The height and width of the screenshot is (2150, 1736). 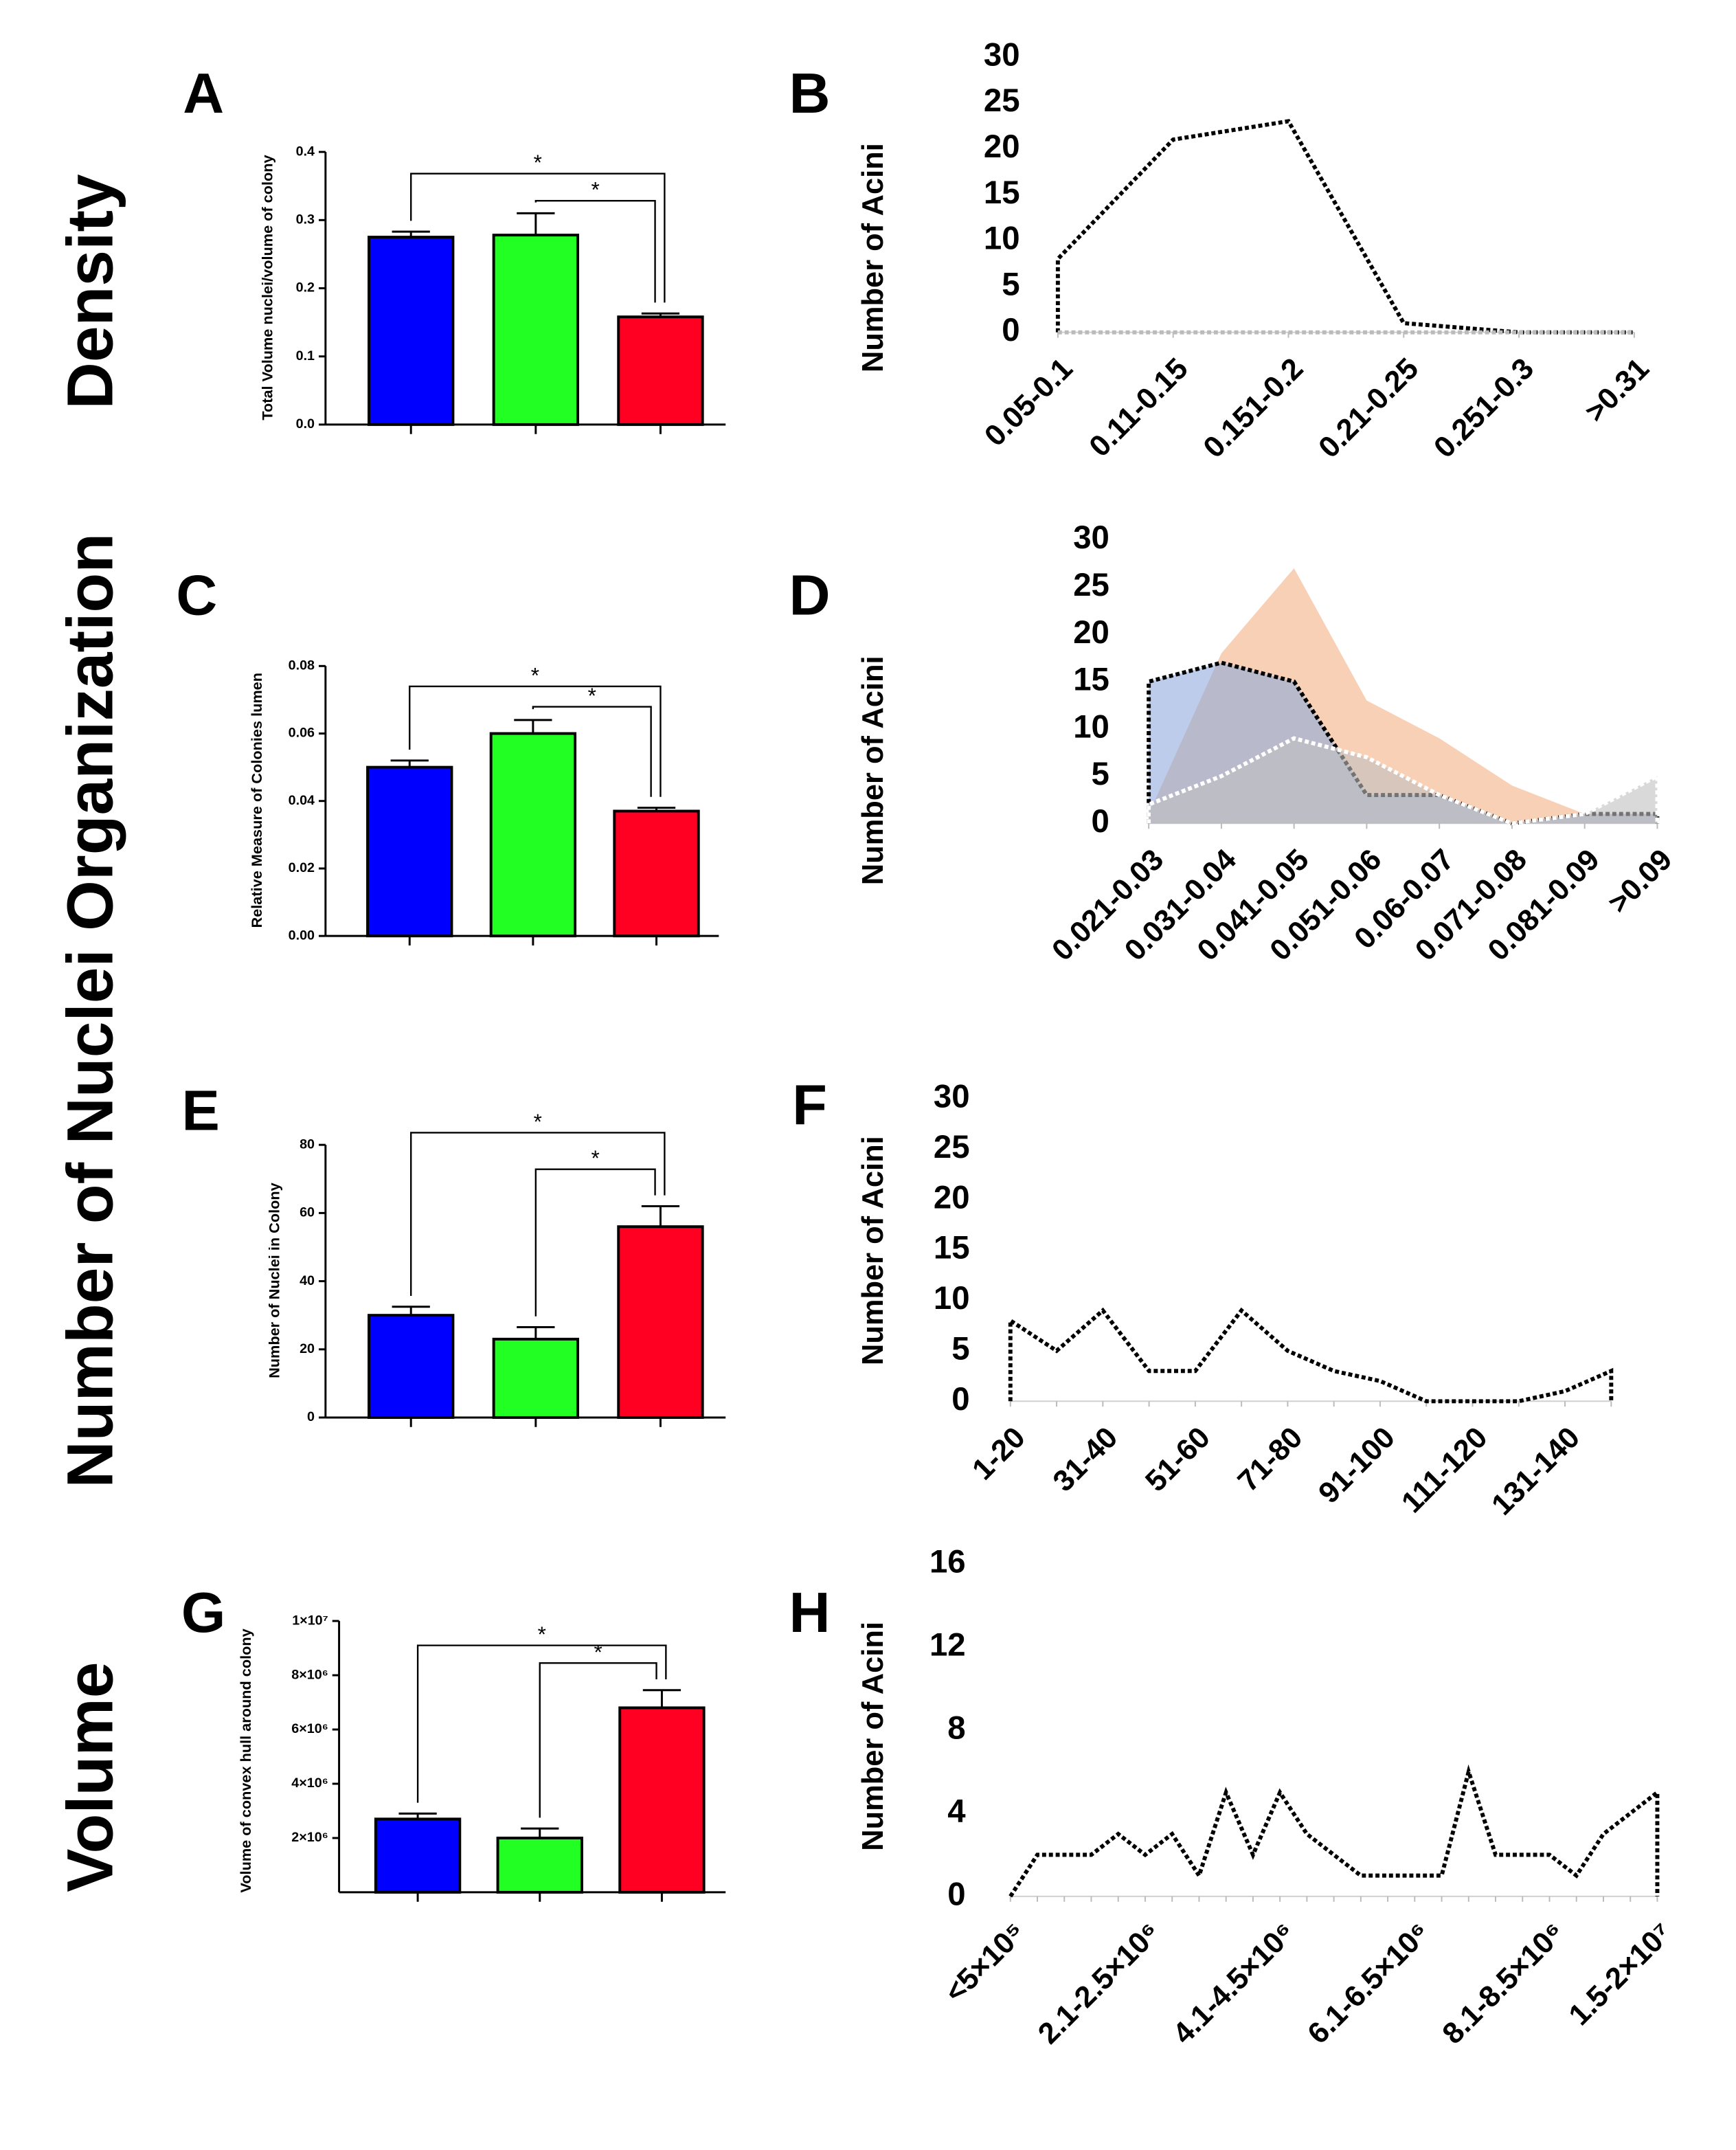 I want to click on y-tick-label: 0.08, so click(x=302, y=666).